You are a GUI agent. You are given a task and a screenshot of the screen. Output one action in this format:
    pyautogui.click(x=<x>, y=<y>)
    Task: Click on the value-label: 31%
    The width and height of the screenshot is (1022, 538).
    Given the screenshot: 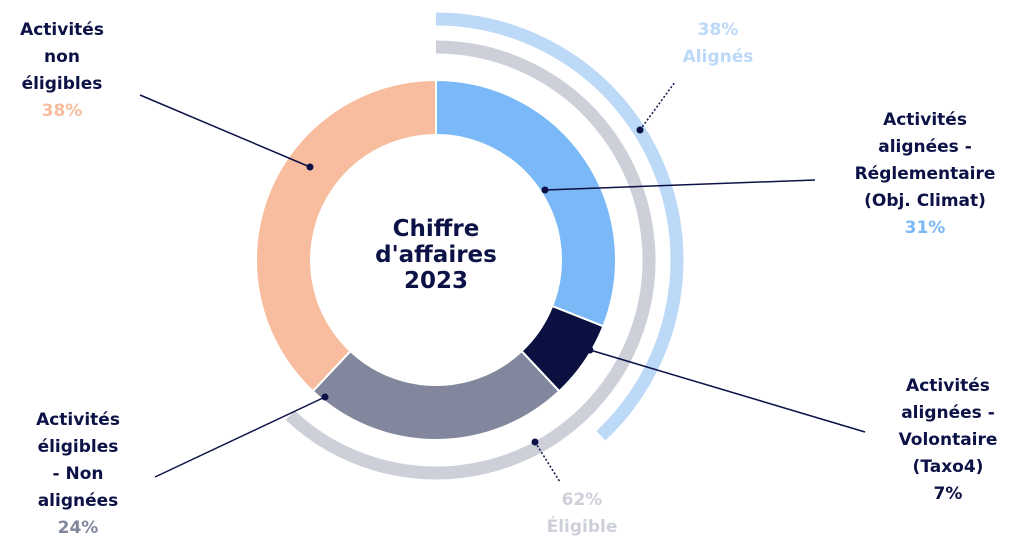 What is the action you would take?
    pyautogui.click(x=925, y=228)
    